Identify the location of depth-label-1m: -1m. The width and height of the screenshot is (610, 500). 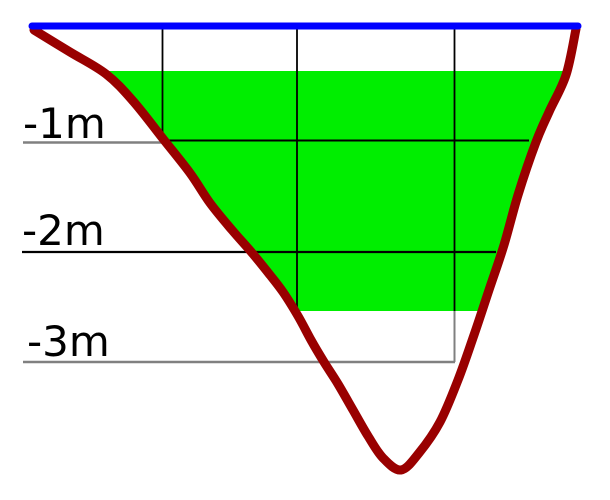
(64, 123).